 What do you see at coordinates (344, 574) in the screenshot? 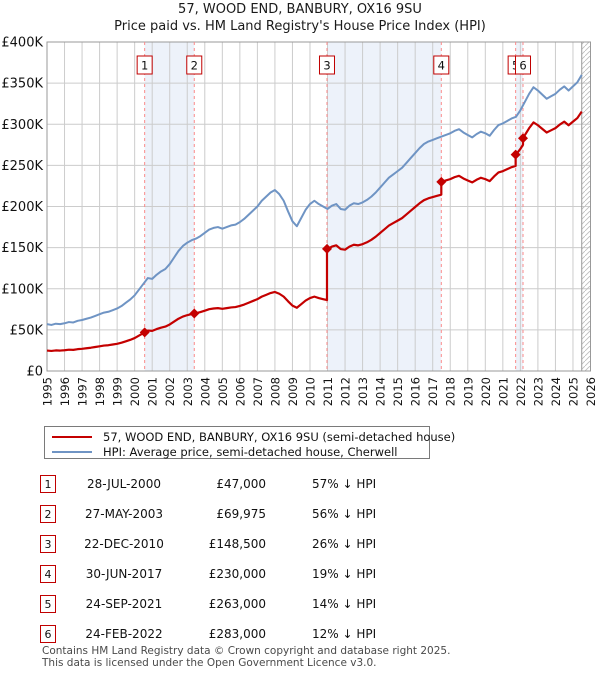
I see `sale-vs-hpi: 19% ↓ HPI` at bounding box center [344, 574].